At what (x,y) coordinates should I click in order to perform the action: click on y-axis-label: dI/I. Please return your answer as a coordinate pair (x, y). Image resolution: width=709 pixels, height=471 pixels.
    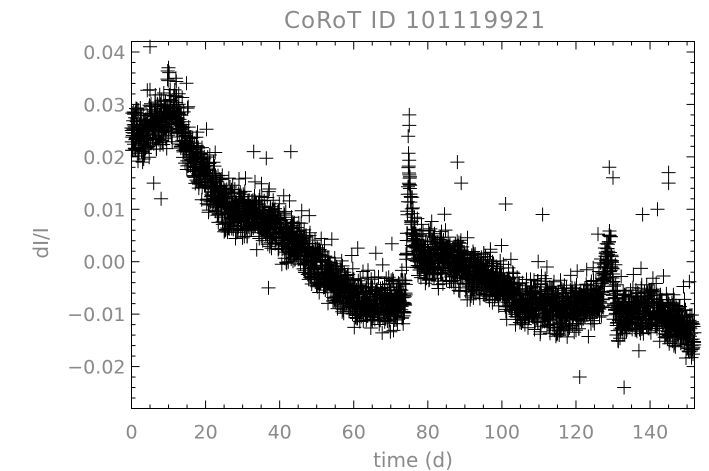
    Looking at the image, I should click on (41, 242).